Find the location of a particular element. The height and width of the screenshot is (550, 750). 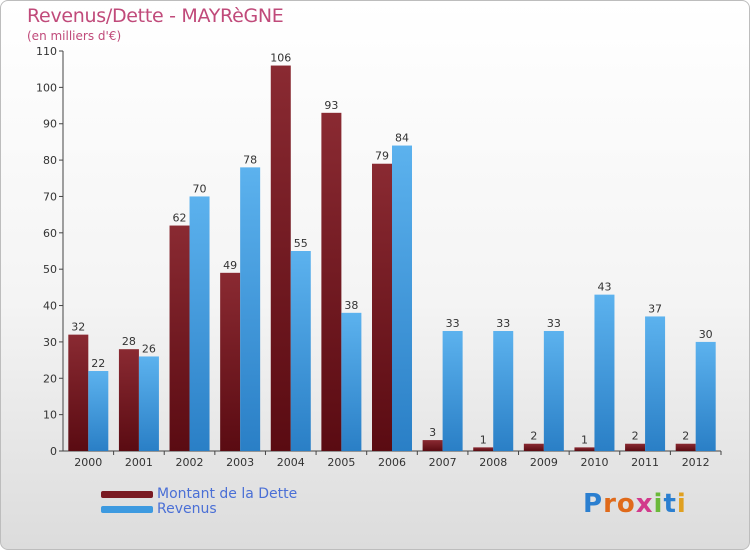

value-label-dette: 28 is located at coordinates (129, 341).